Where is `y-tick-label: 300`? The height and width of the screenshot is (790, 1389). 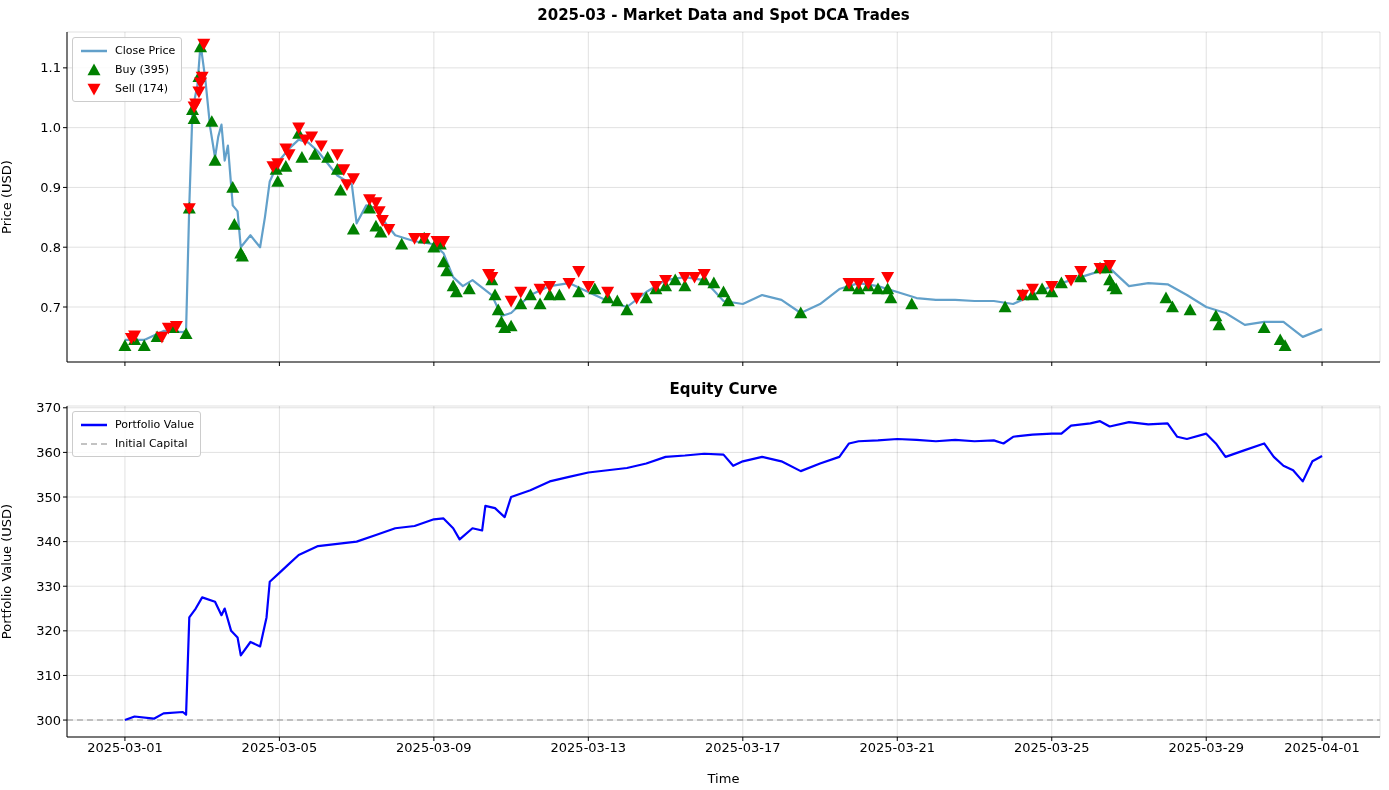 y-tick-label: 300 is located at coordinates (48, 720).